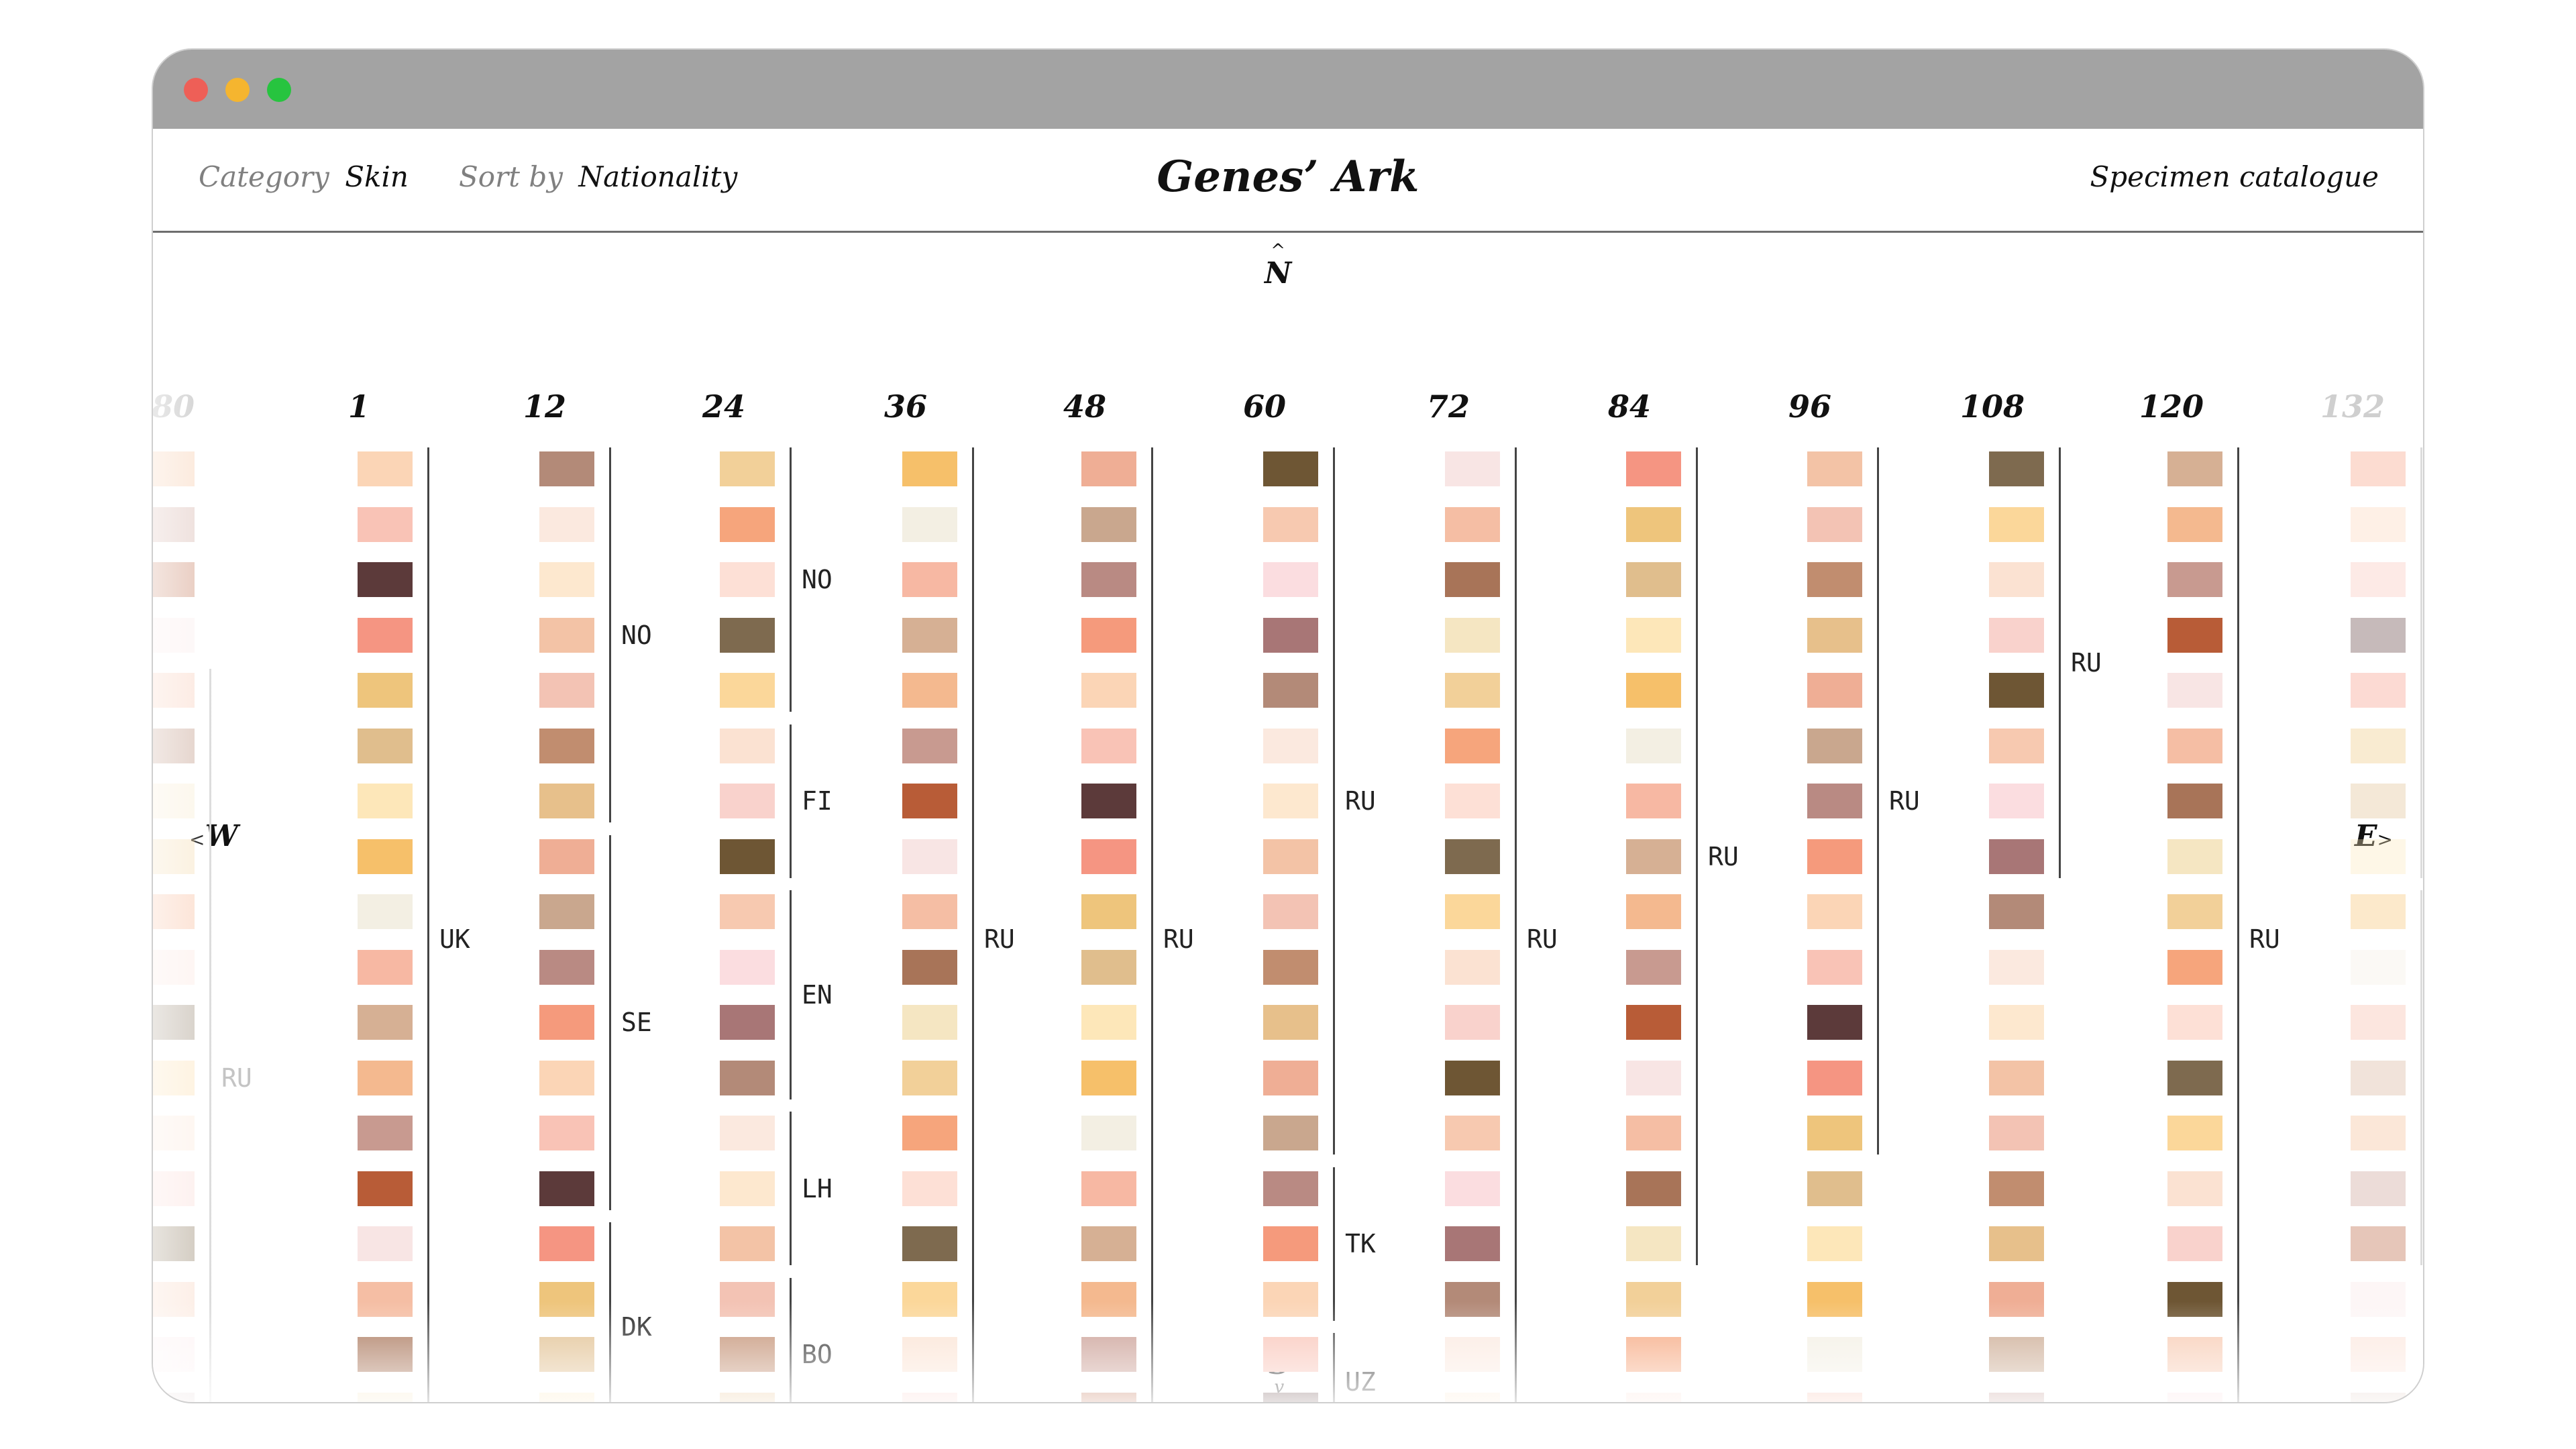  What do you see at coordinates (196, 90) in the screenshot?
I see `close-window-button` at bounding box center [196, 90].